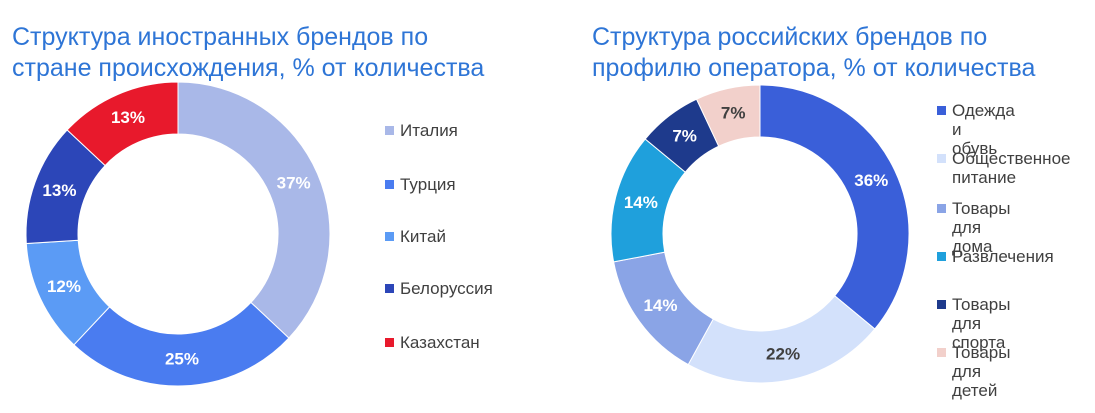 This screenshot has height=413, width=1095. What do you see at coordinates (429, 130) in the screenshot?
I see `legend-label: Италия` at bounding box center [429, 130].